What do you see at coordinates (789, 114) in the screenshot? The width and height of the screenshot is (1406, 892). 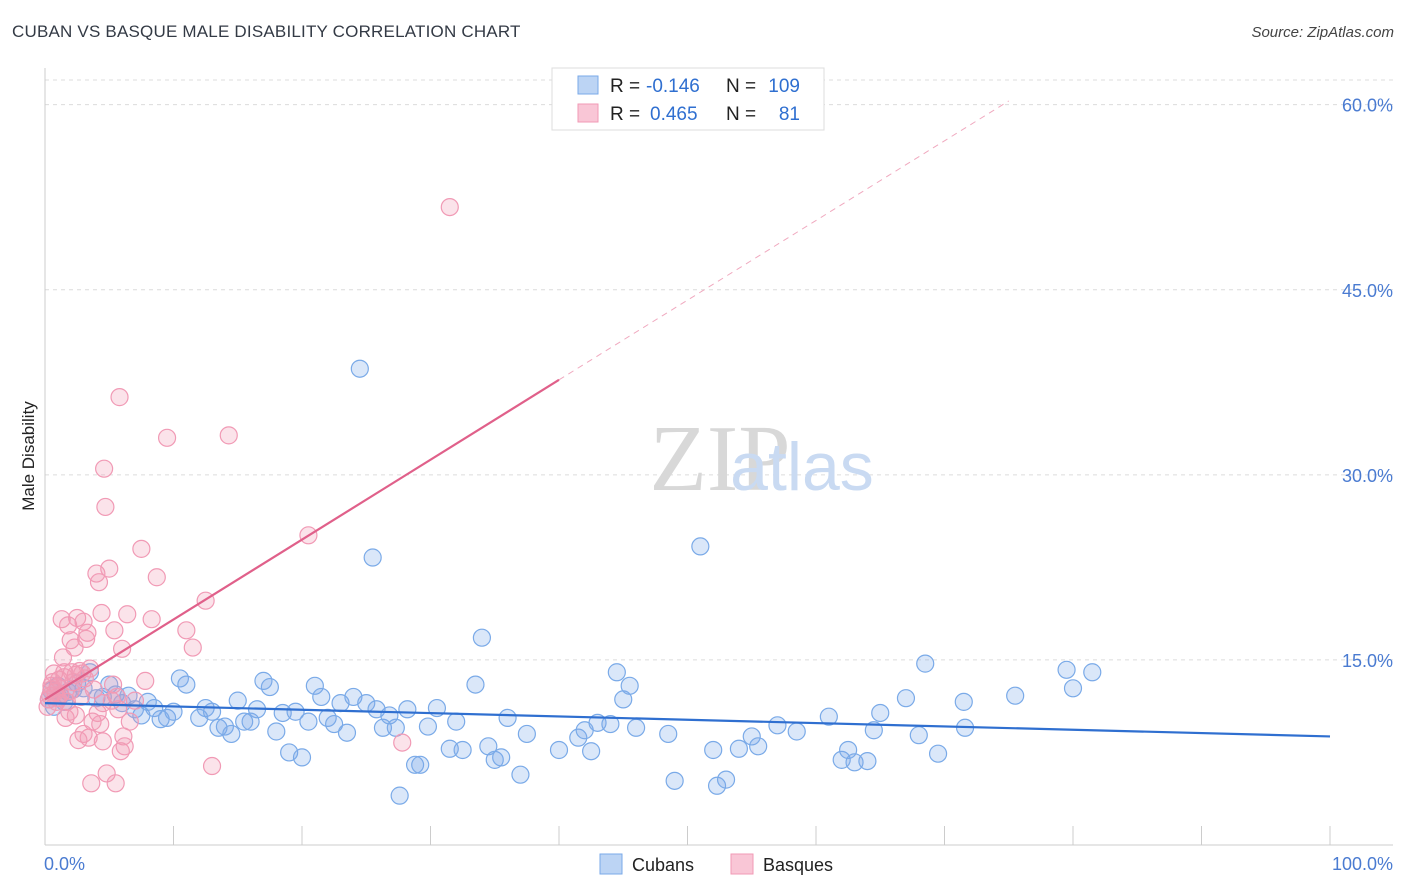 I see `legend-n-basques: 81` at bounding box center [789, 114].